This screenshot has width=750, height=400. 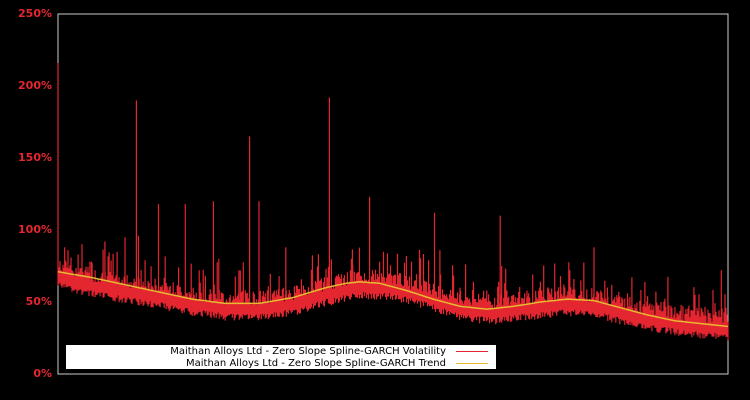 What do you see at coordinates (42, 373) in the screenshot?
I see `y-tick-label: 0%` at bounding box center [42, 373].